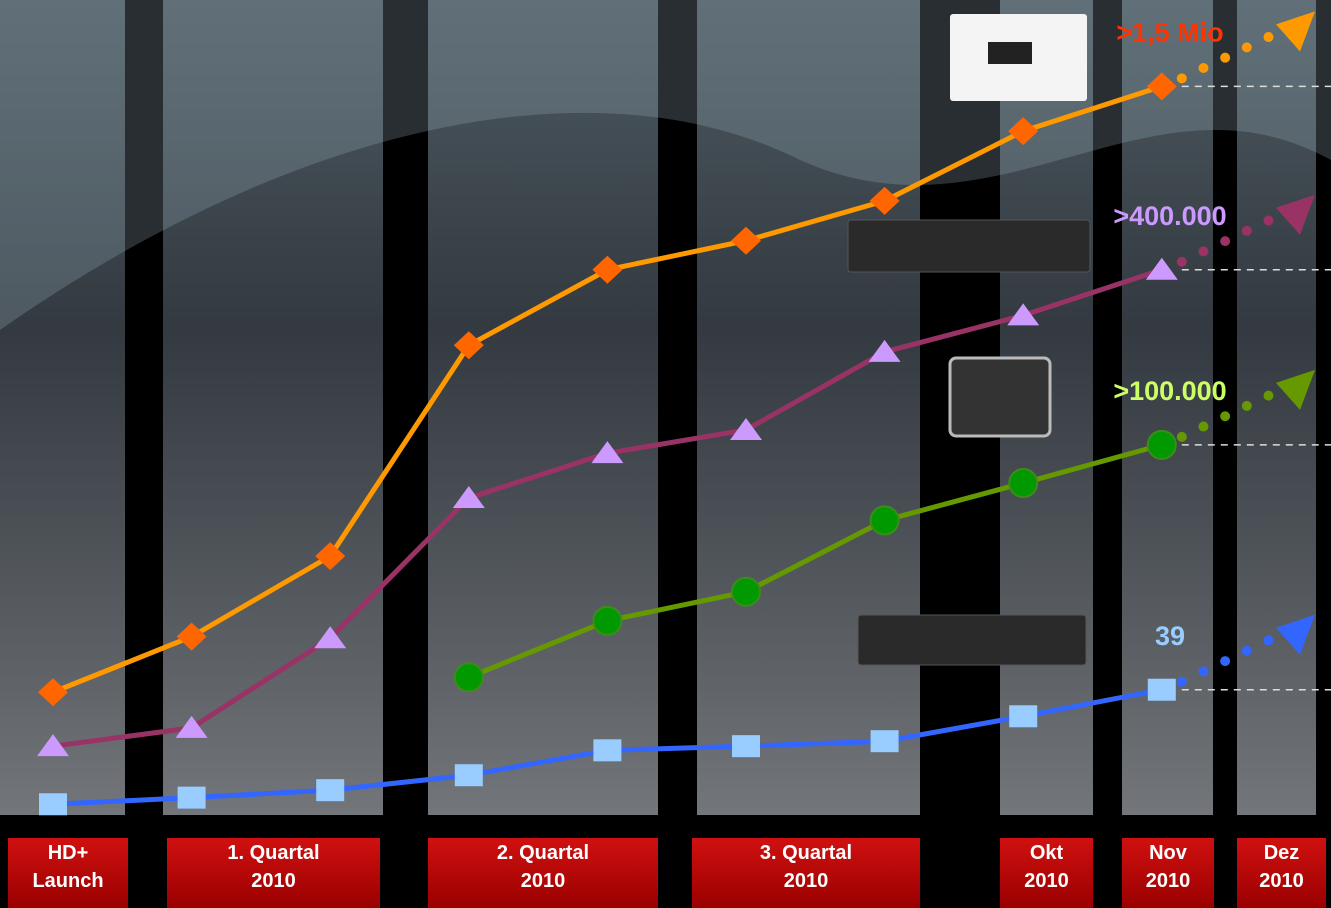 The width and height of the screenshot is (1331, 908). I want to click on period-label: 2. Quartal, so click(543, 853).